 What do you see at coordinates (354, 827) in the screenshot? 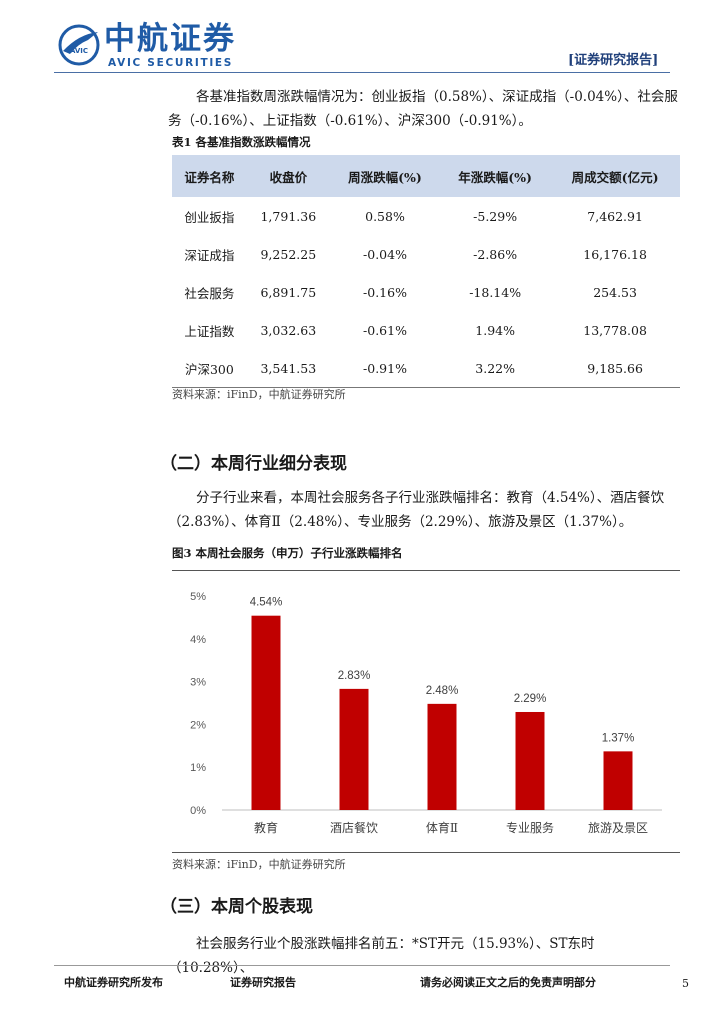
I see `x-category-label: 酒店餐饮` at bounding box center [354, 827].